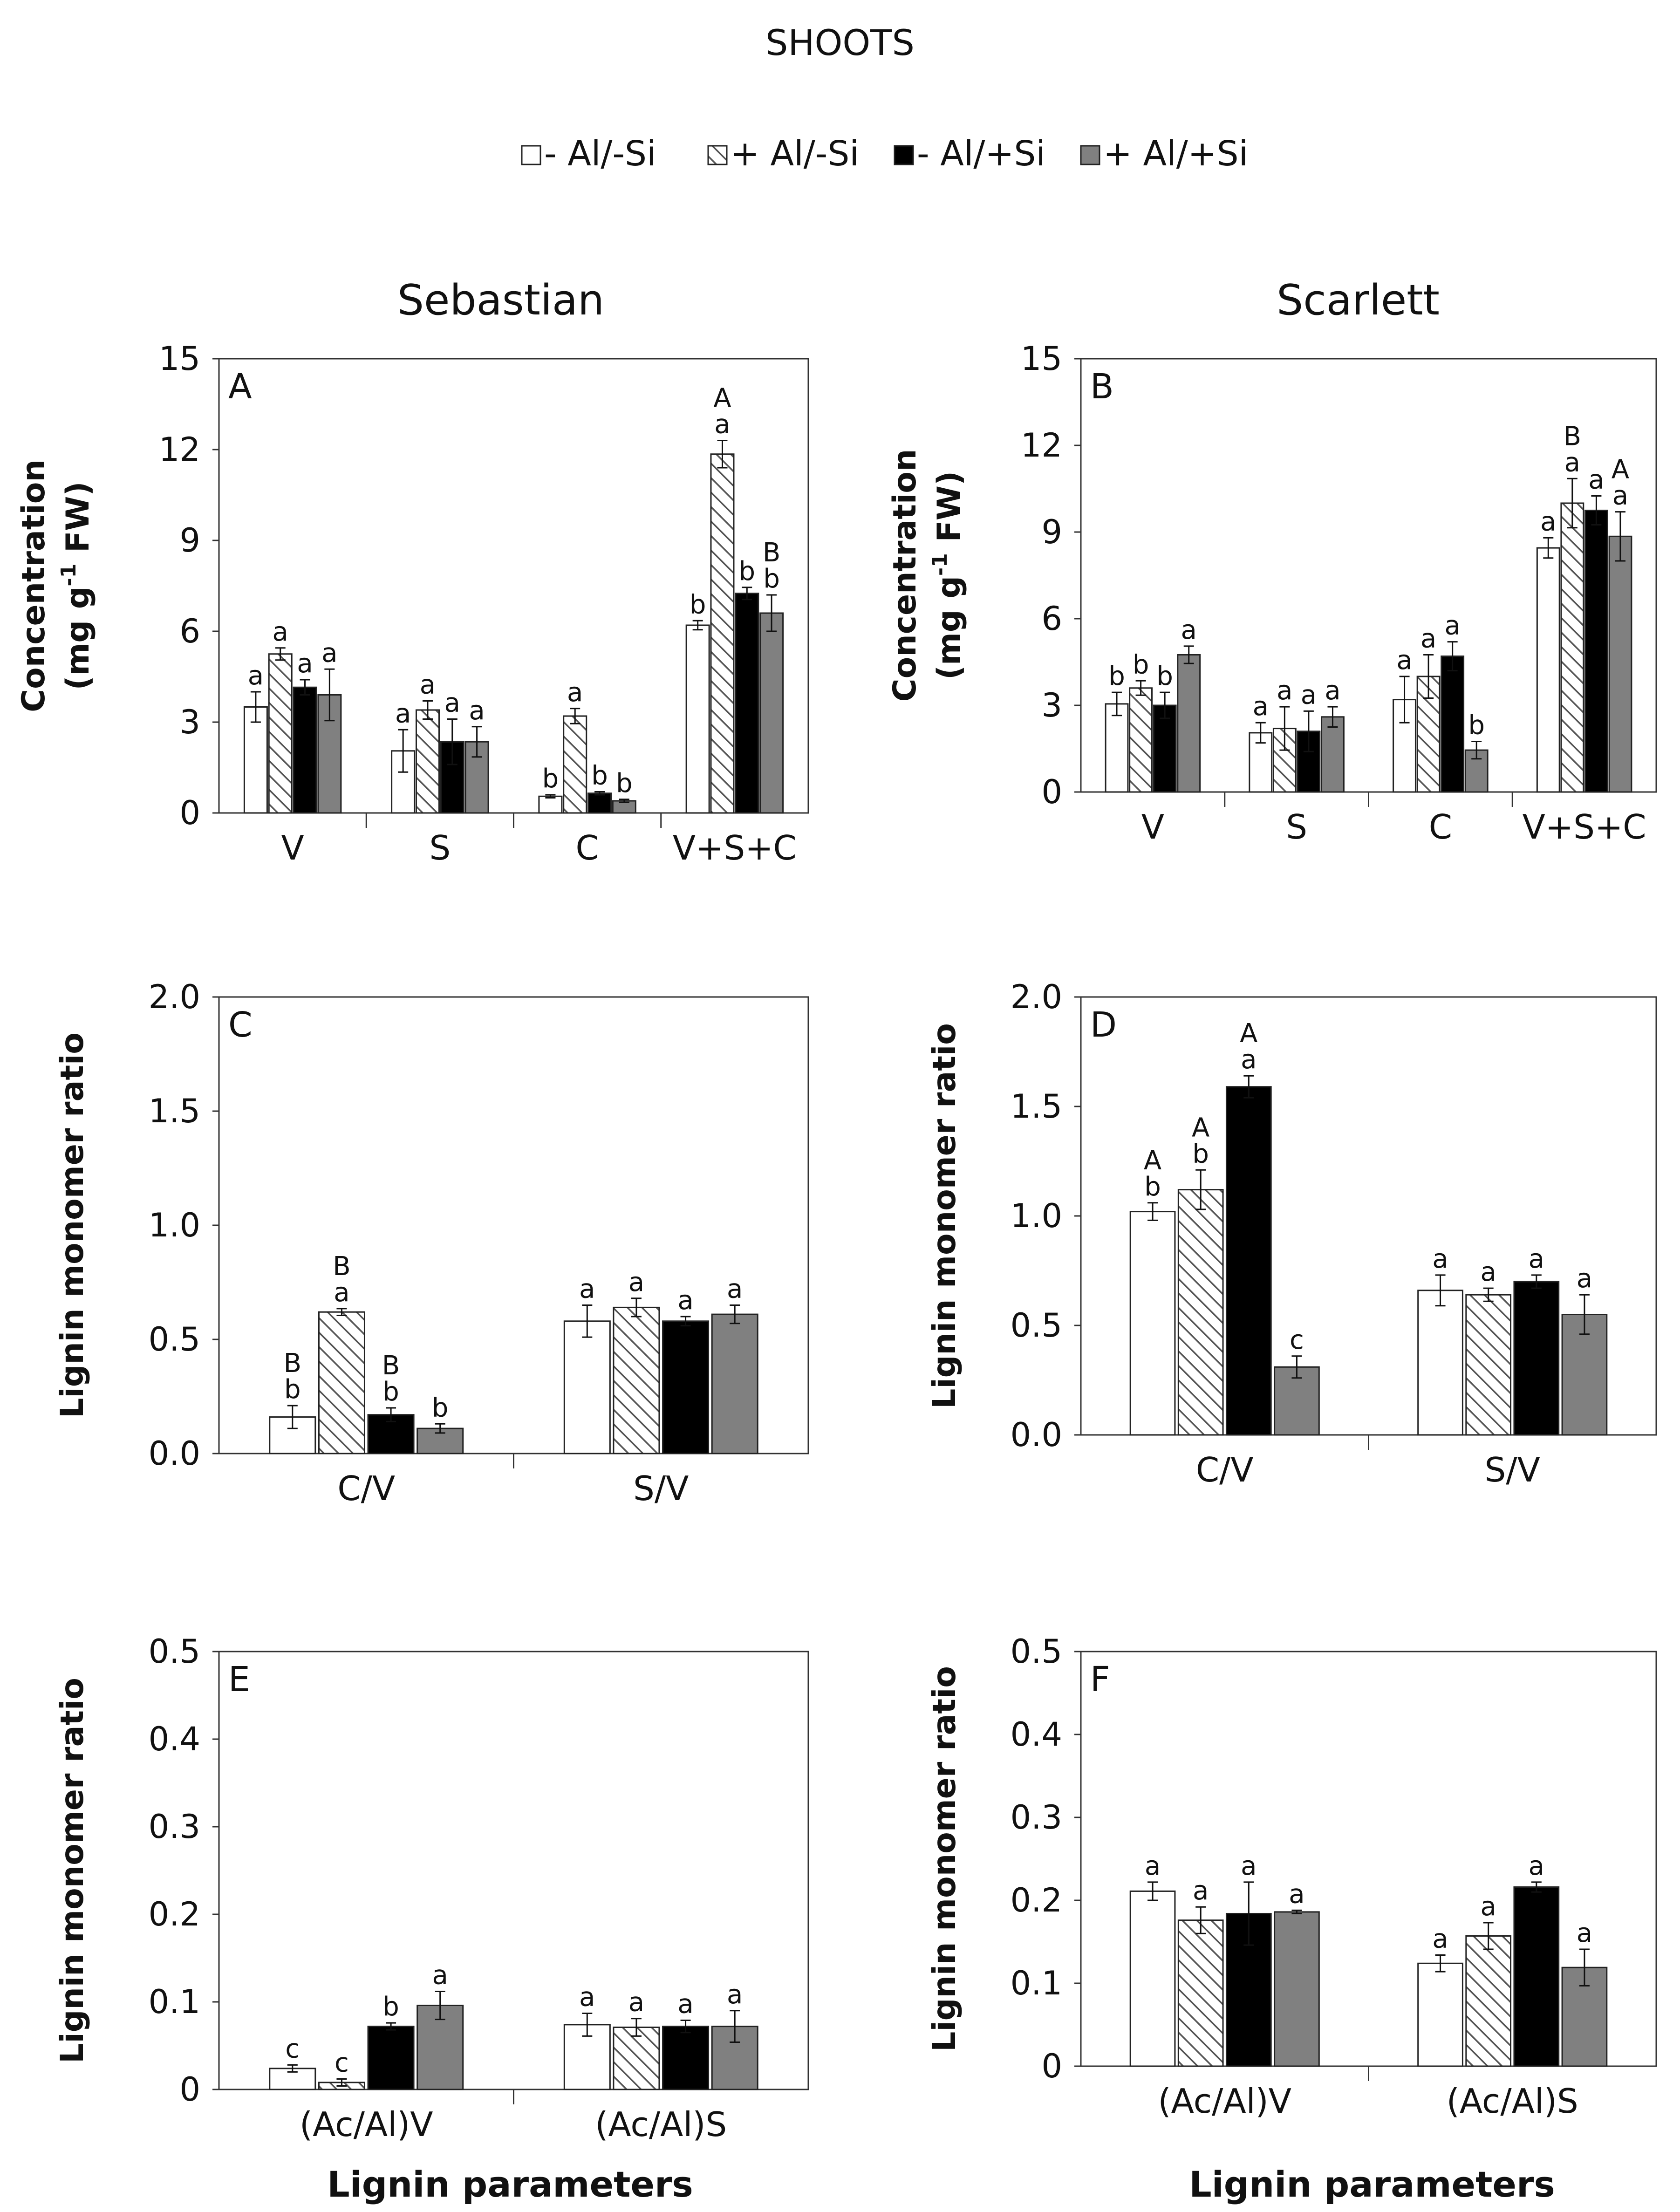 This screenshot has height=2212, width=1680. What do you see at coordinates (1103, 1025) in the screenshot?
I see `panel-letter: D` at bounding box center [1103, 1025].